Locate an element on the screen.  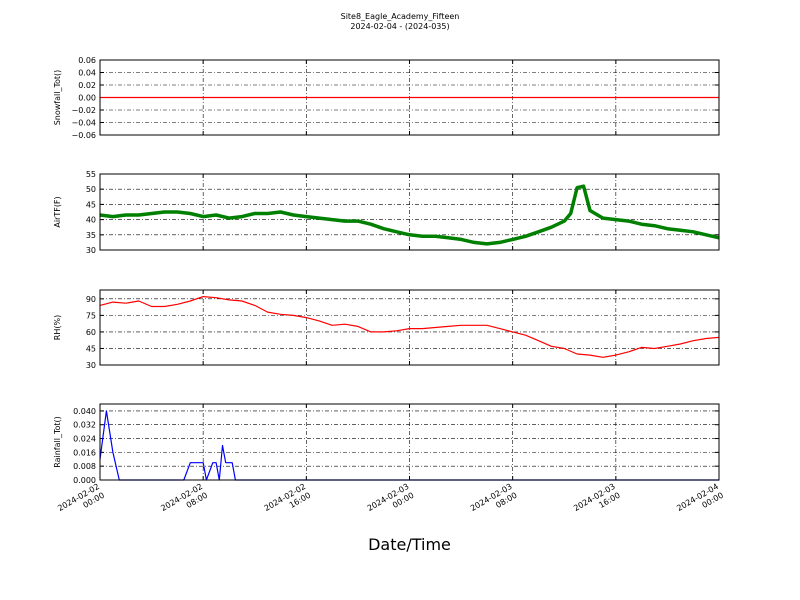
y-tick-label: −0.02 is located at coordinates (83, 110).